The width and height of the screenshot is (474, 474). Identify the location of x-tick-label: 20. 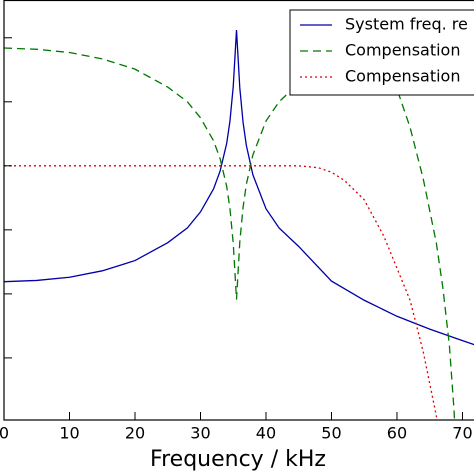
(135, 433).